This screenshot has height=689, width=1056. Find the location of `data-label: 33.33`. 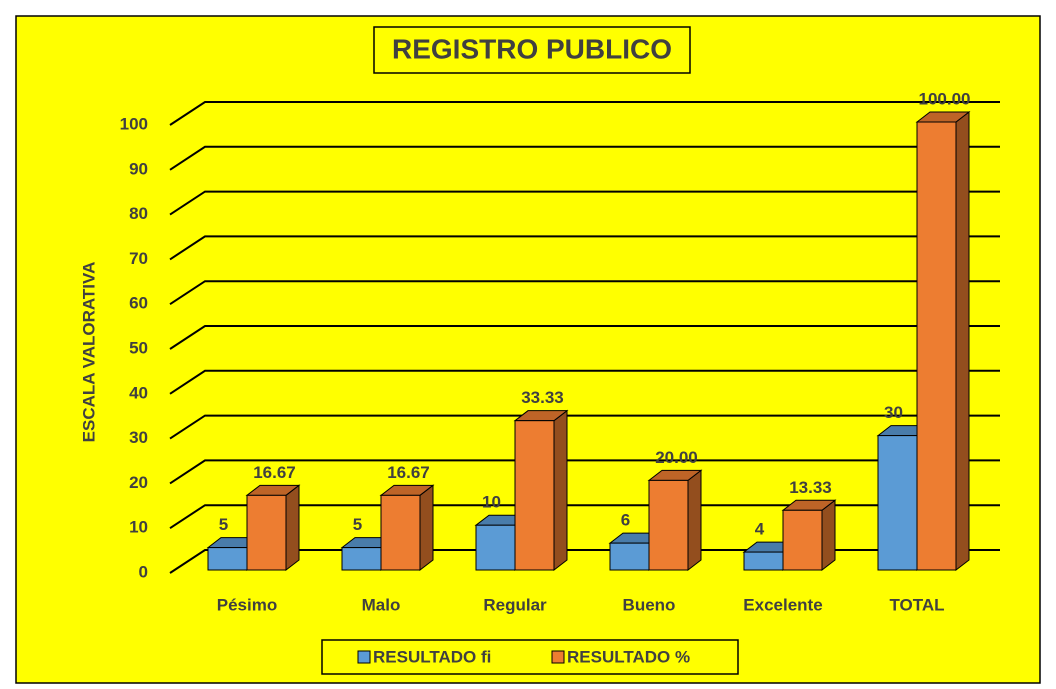

data-label: 33.33 is located at coordinates (542, 397).